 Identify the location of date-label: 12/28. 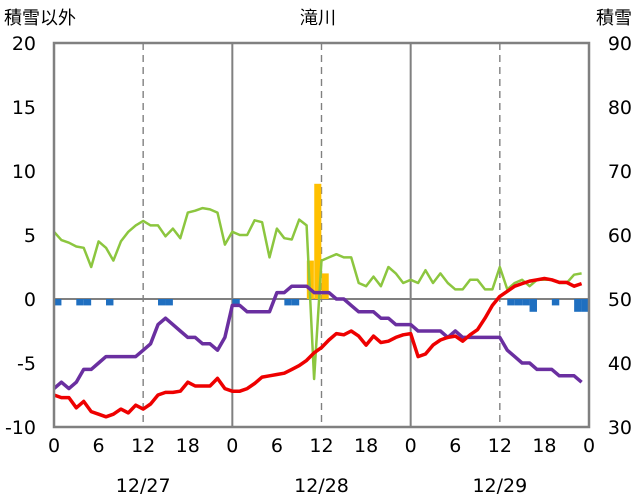
(321, 486).